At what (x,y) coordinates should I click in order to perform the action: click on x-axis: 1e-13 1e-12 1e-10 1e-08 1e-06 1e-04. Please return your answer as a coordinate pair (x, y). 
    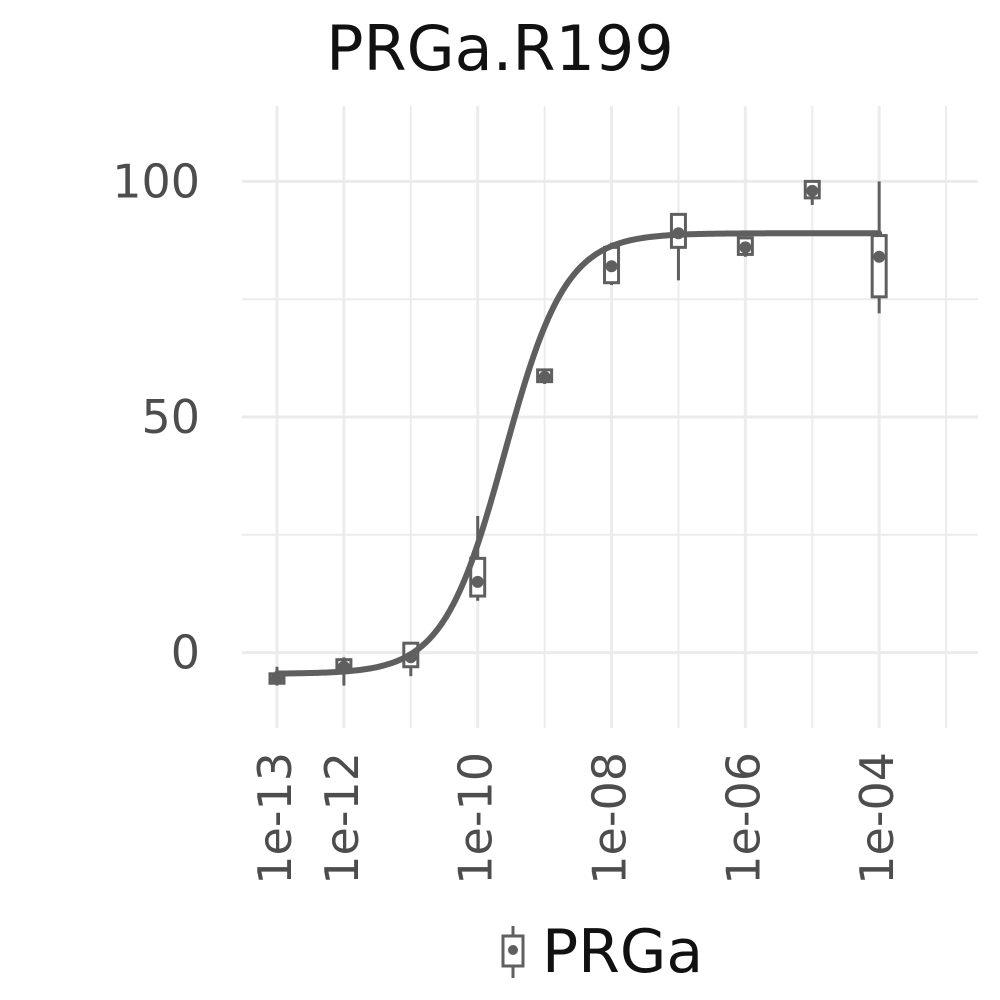
    Looking at the image, I should click on (576, 818).